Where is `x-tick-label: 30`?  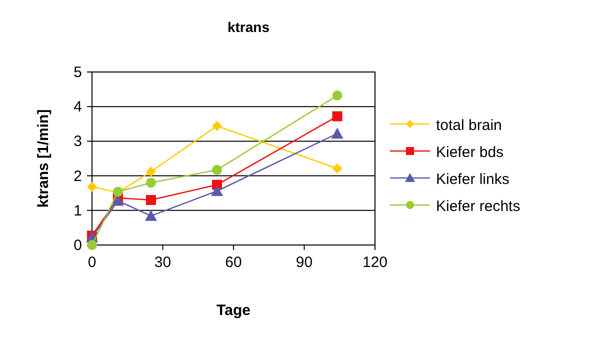
x-tick-label: 30 is located at coordinates (163, 262).